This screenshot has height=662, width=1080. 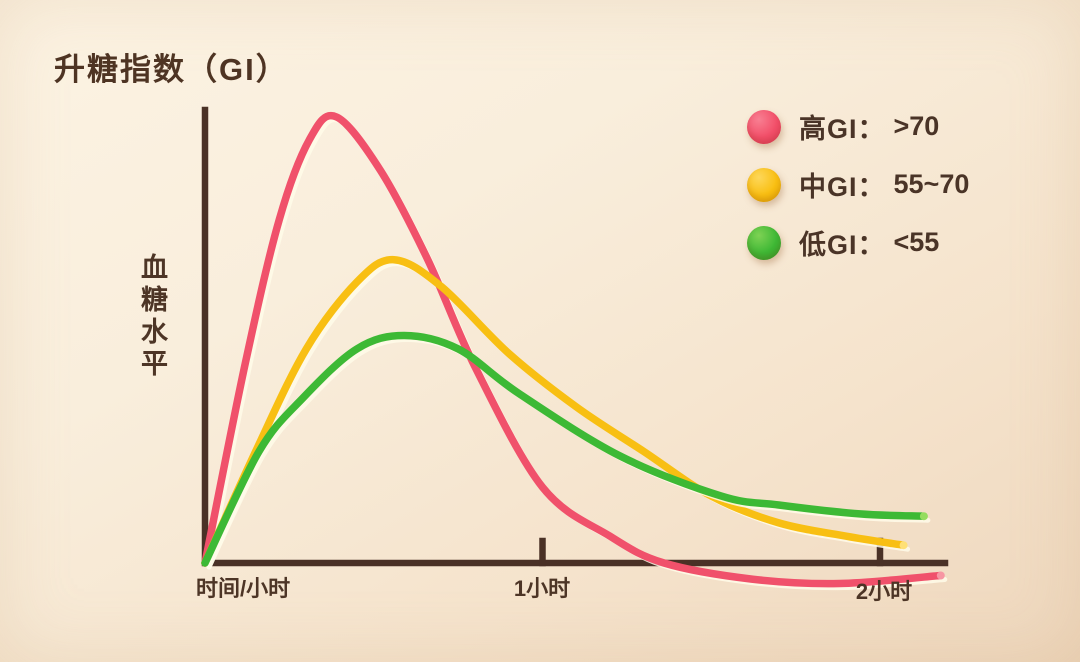 I want to click on curve-tip-high-gi, so click(x=940, y=575).